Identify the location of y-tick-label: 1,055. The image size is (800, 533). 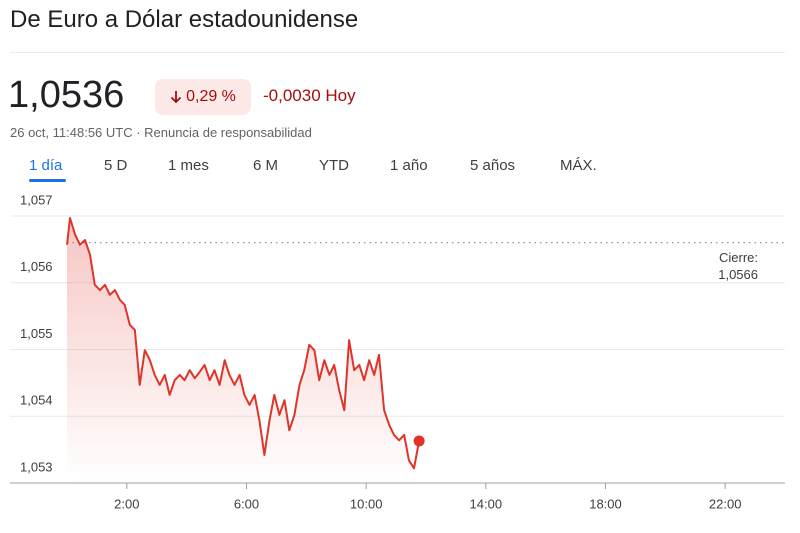
(36, 333).